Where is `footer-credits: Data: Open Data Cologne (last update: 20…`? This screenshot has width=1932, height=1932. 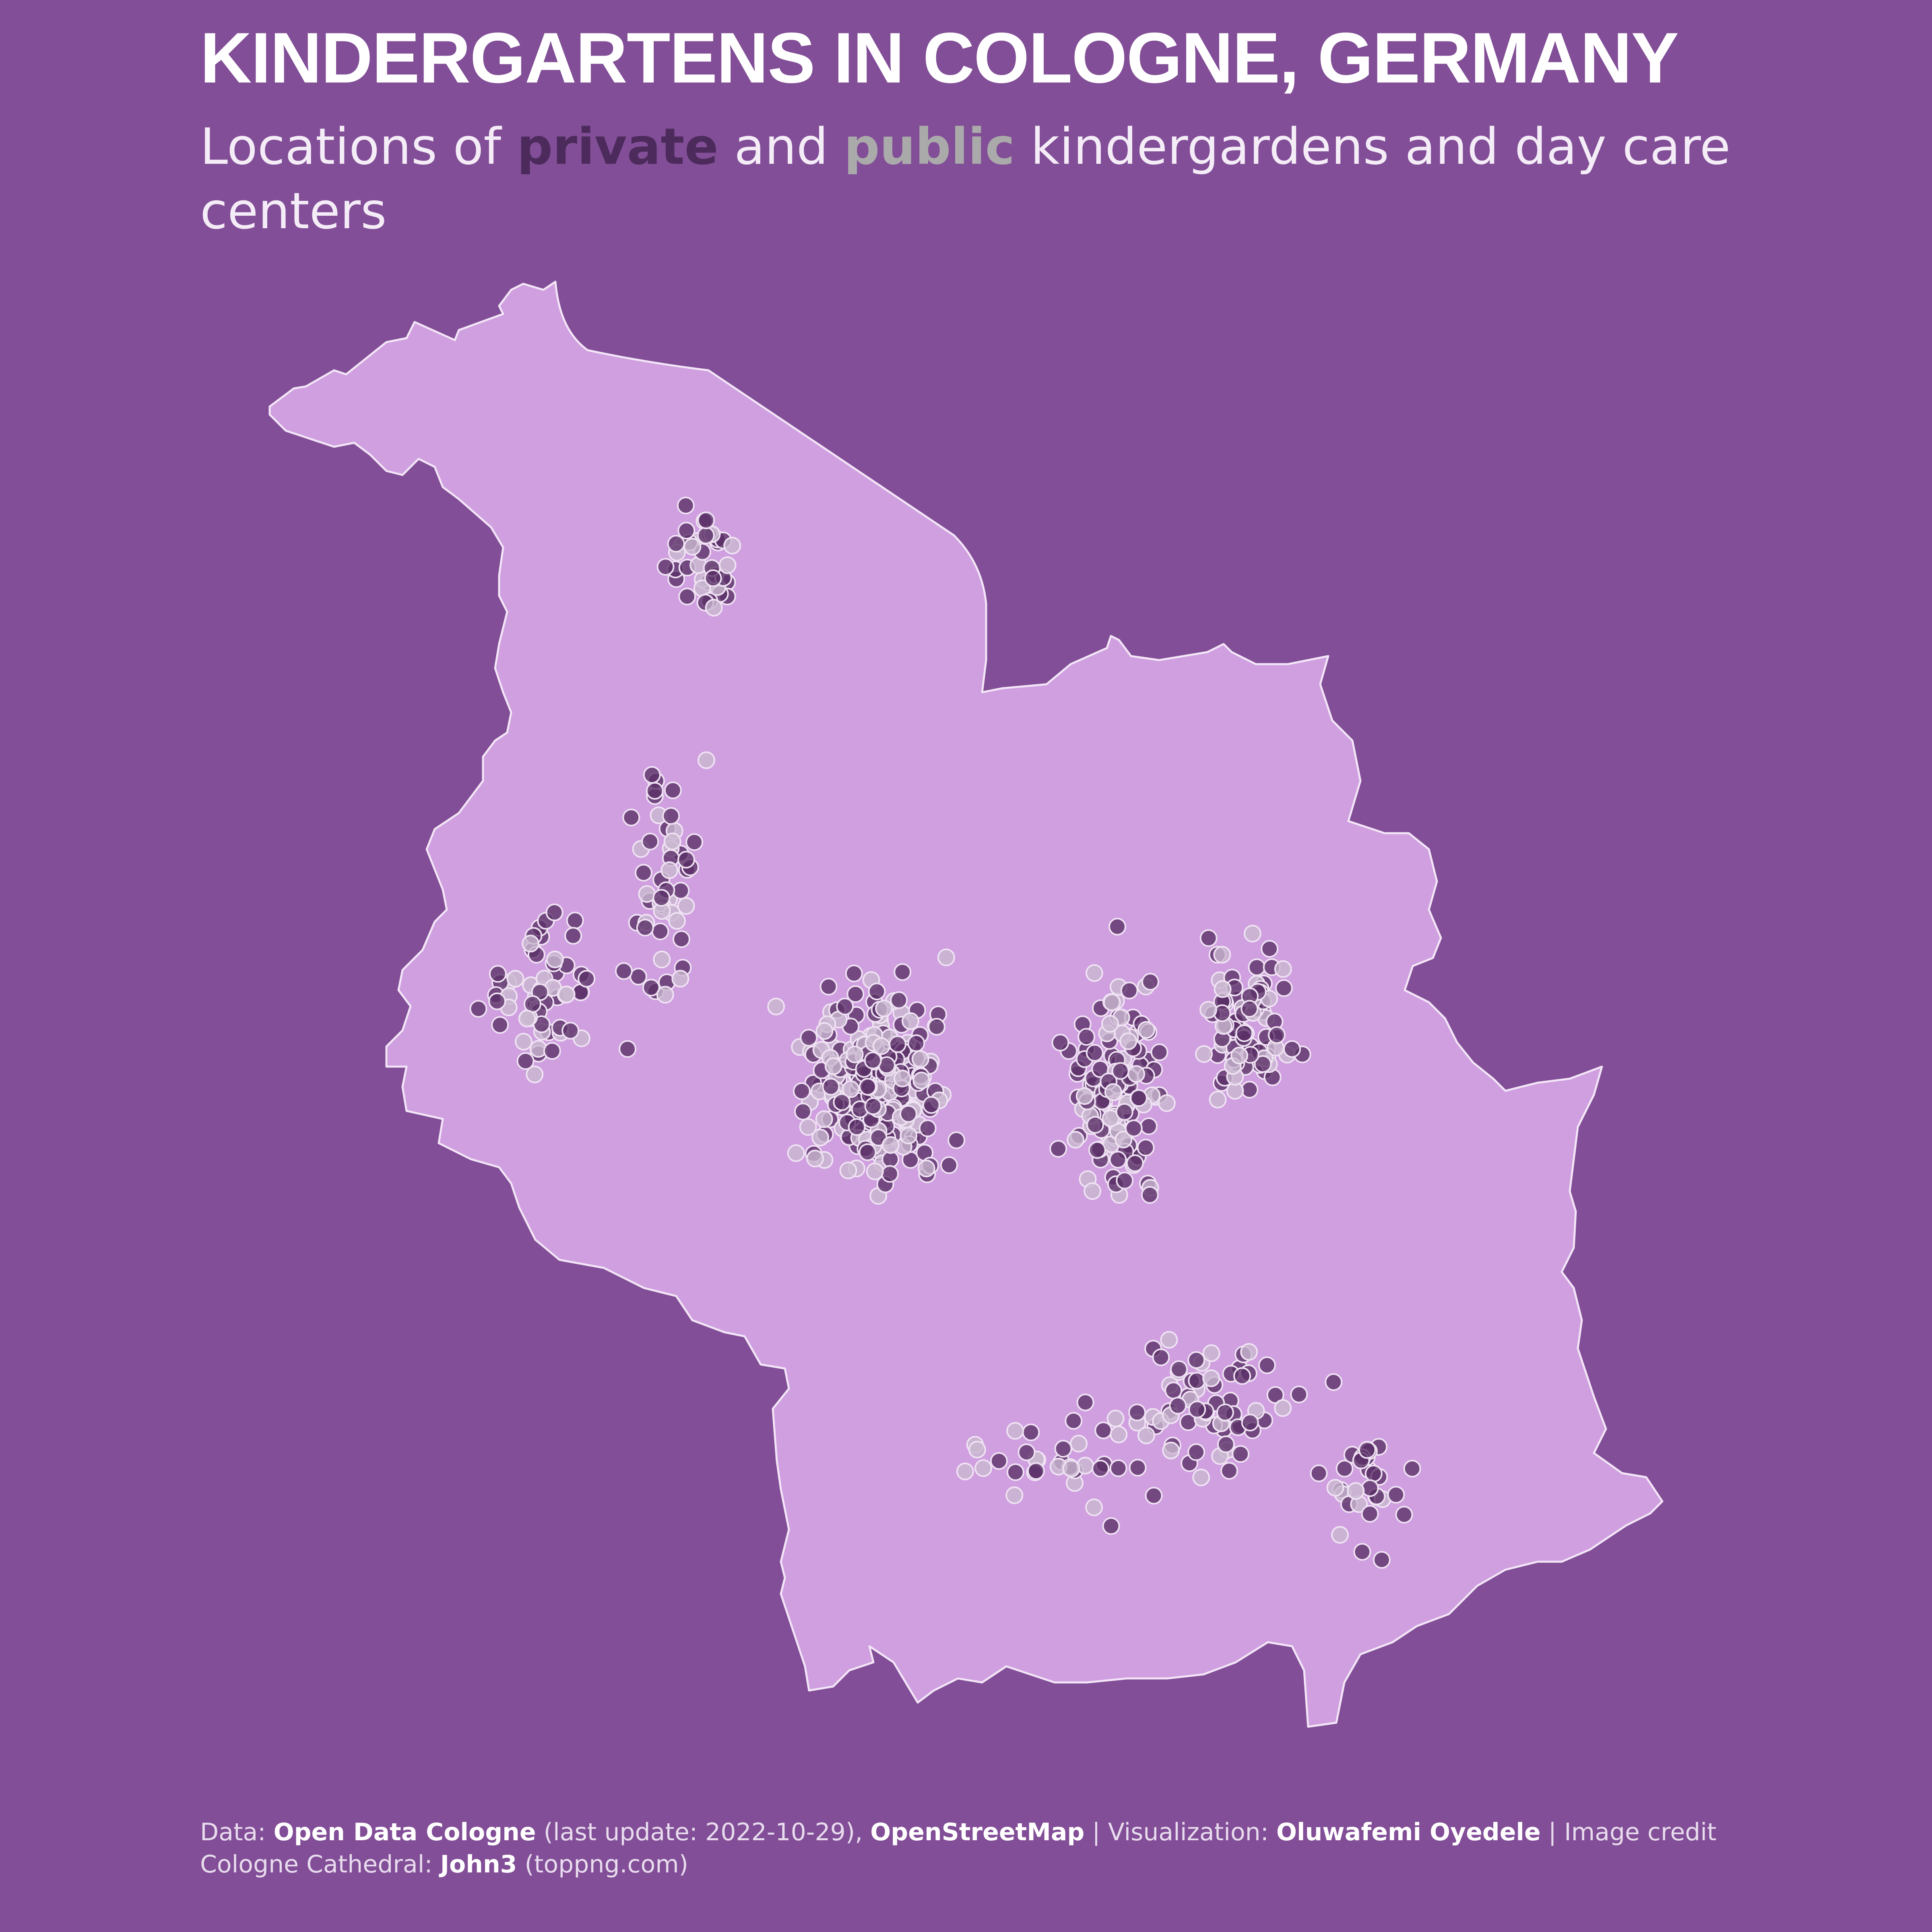
footer-credits: Data: Open Data Cologne (last update: 20… is located at coordinates (985, 1848).